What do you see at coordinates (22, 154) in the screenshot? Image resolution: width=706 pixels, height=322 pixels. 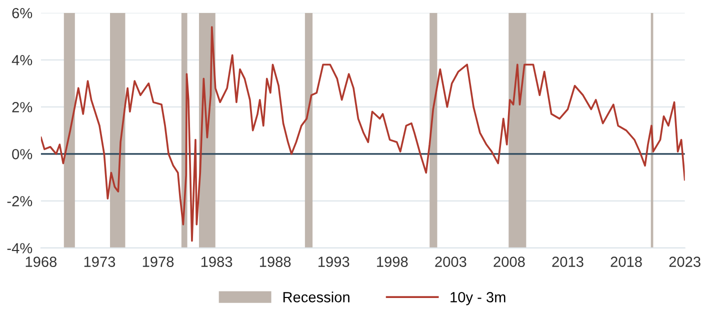 I see `y-tick-label: 0%` at bounding box center [22, 154].